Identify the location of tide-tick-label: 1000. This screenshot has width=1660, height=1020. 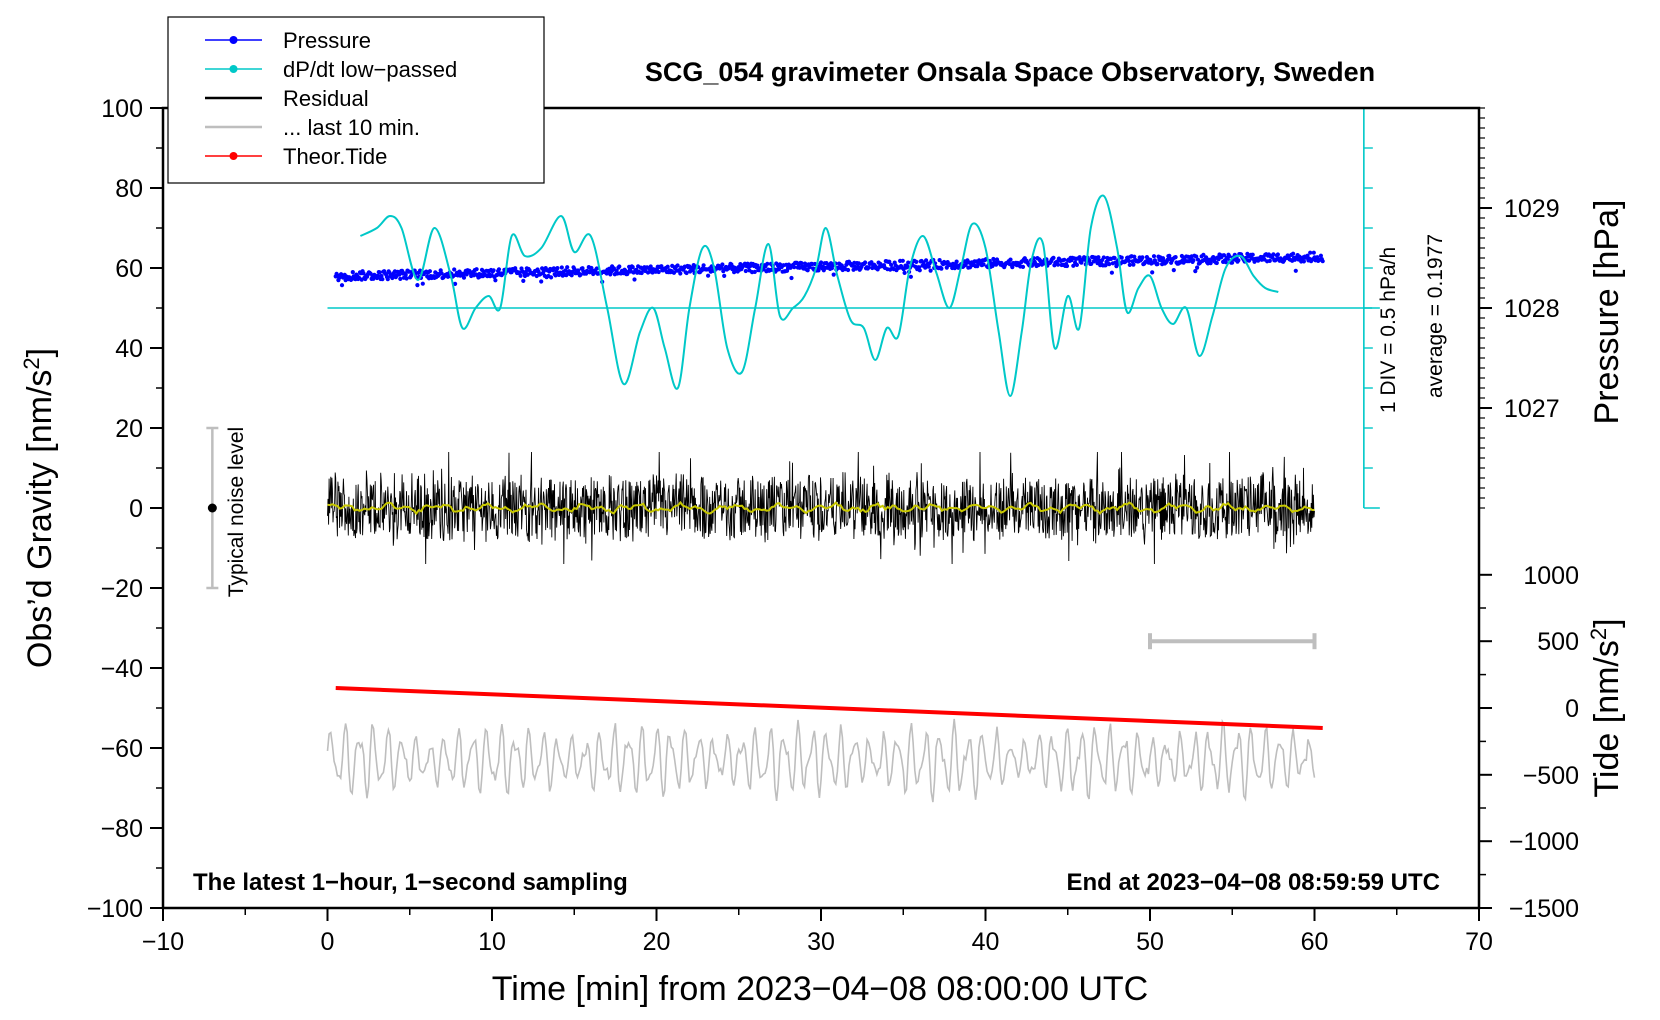
(1551, 576).